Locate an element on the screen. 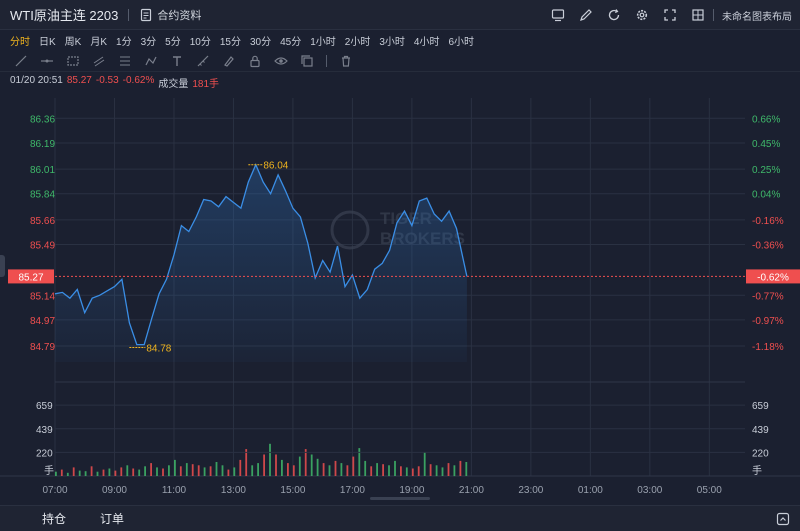 This screenshot has width=800, height=531. period-tab-4: 1分 is located at coordinates (124, 42).